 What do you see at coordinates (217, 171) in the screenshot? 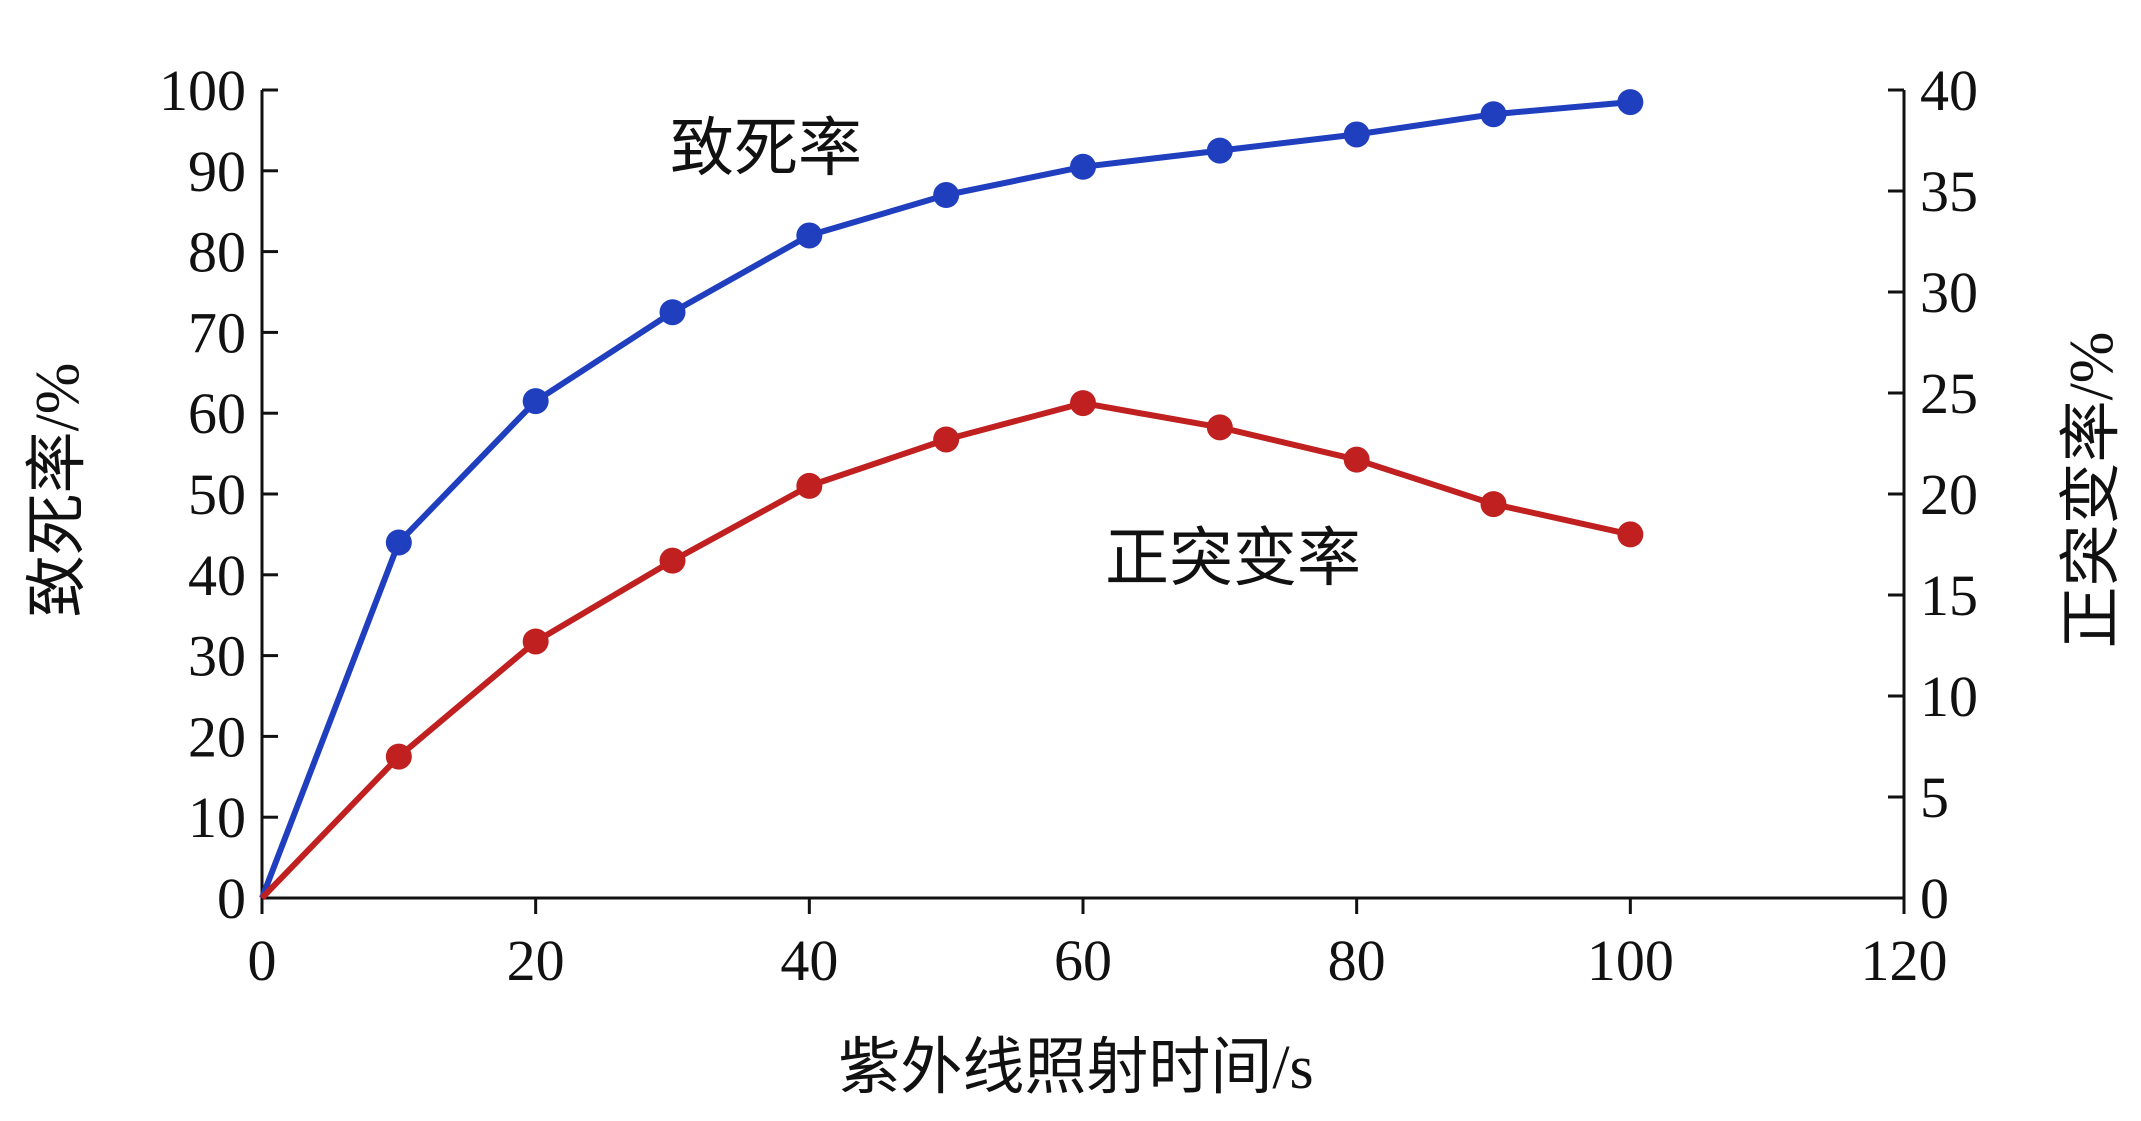
I see `y-left-tick-label: 90` at bounding box center [217, 171].